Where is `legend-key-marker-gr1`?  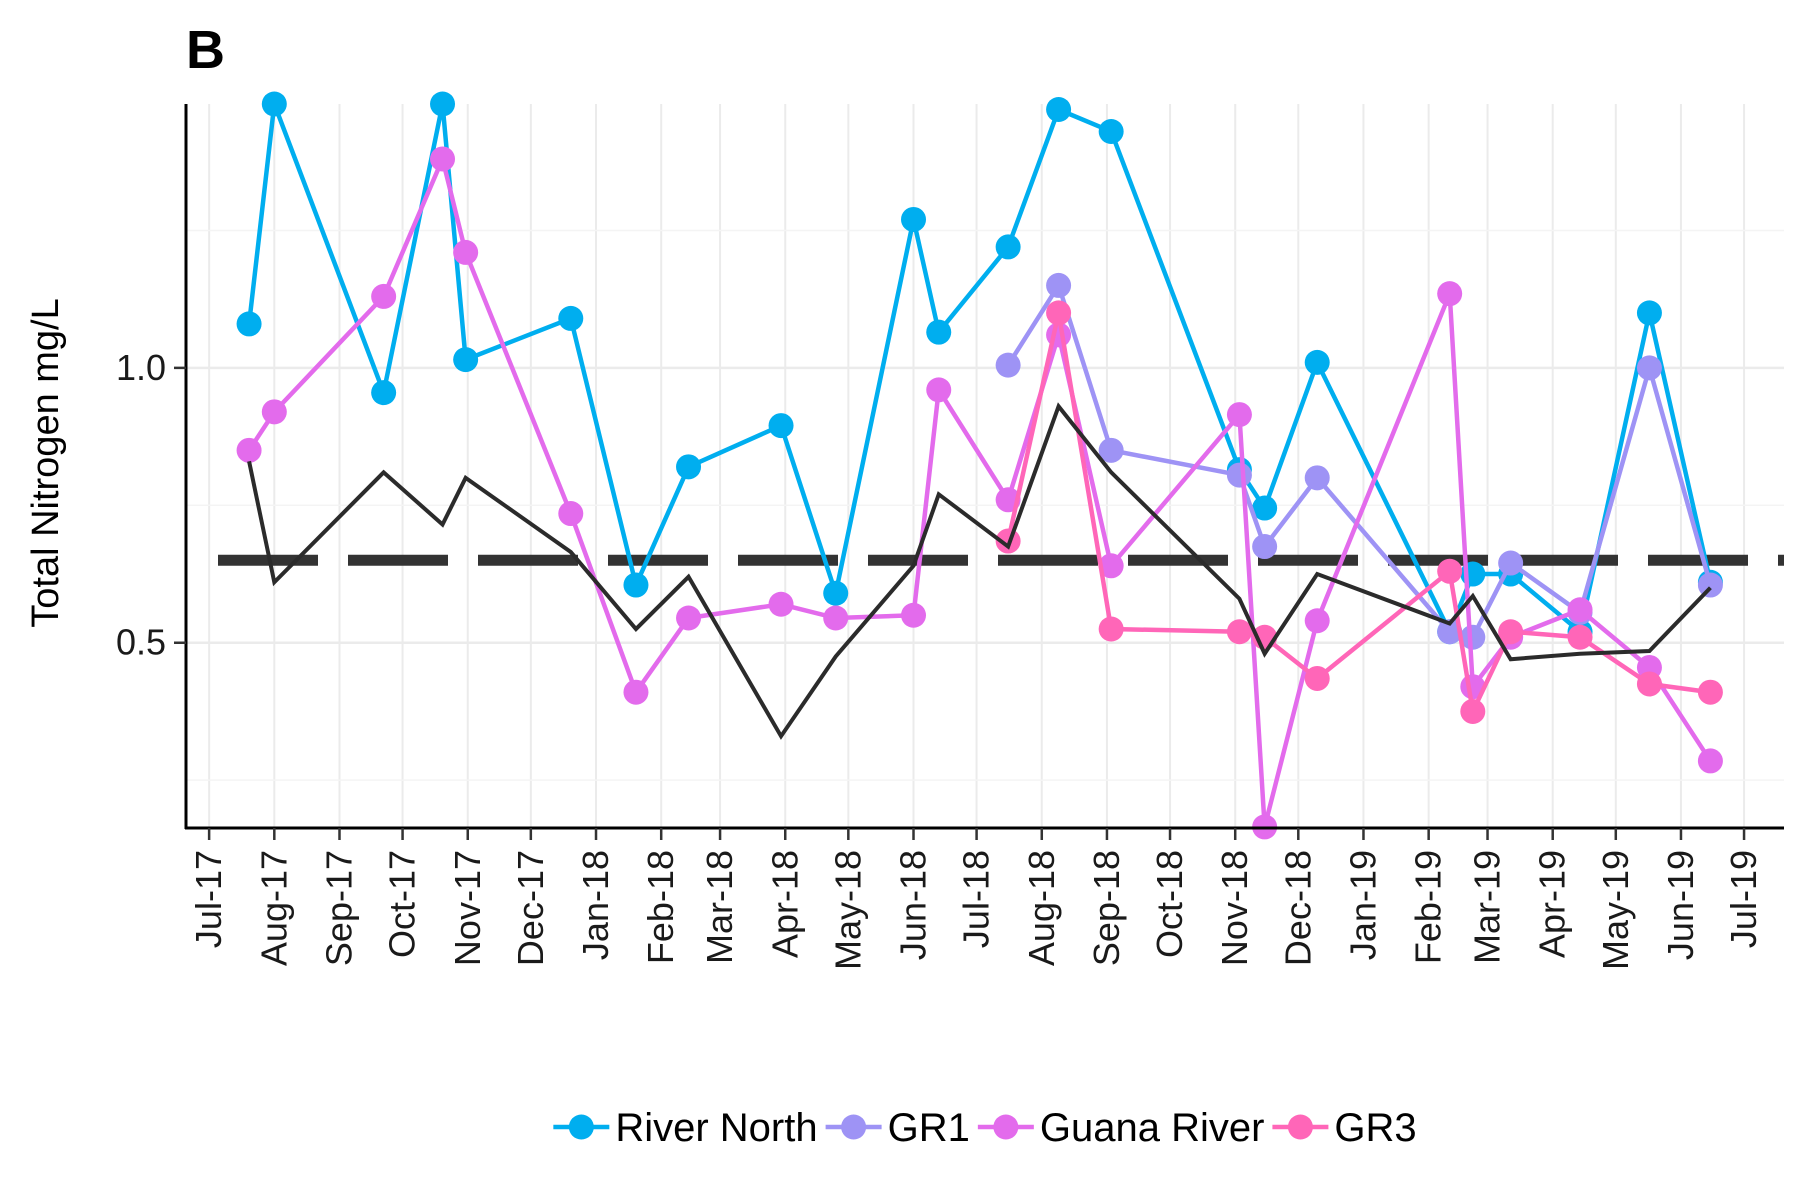 legend-key-marker-gr1 is located at coordinates (854, 1127).